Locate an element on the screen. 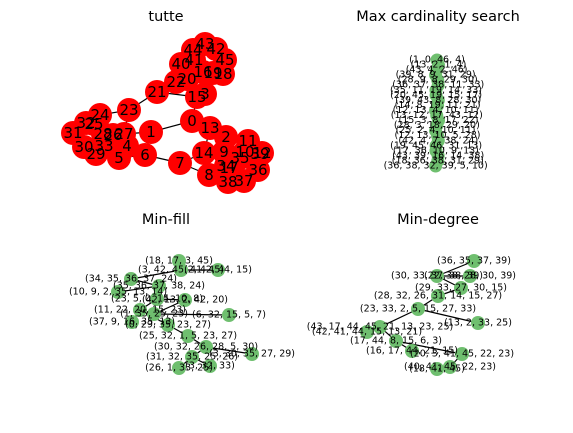 Image resolution: width=573 pixels, height=433 pixels. minfill-node-label: (3, 32, 33) is located at coordinates (210, 366).